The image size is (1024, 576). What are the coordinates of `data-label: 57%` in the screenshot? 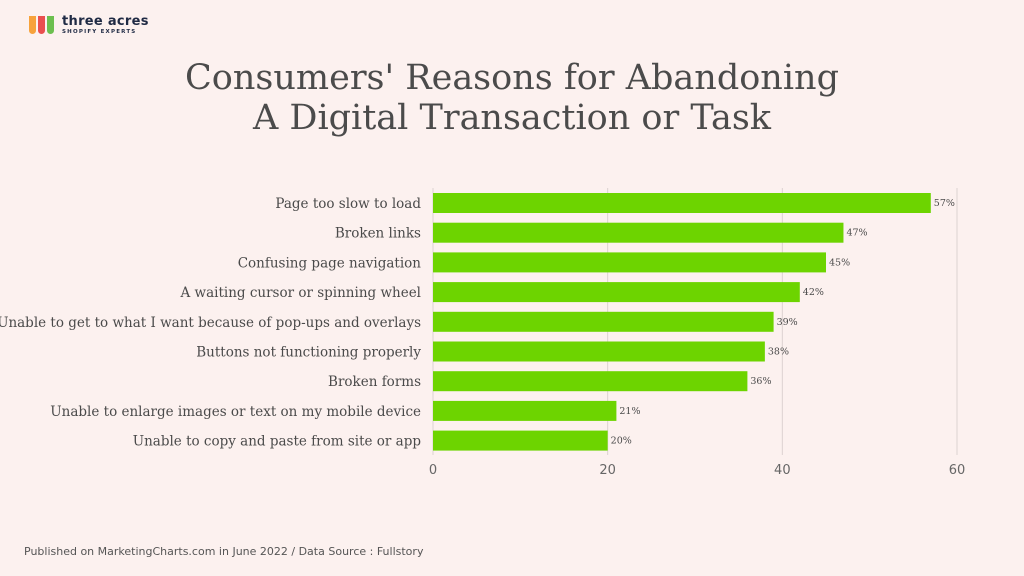 It's located at (944, 203).